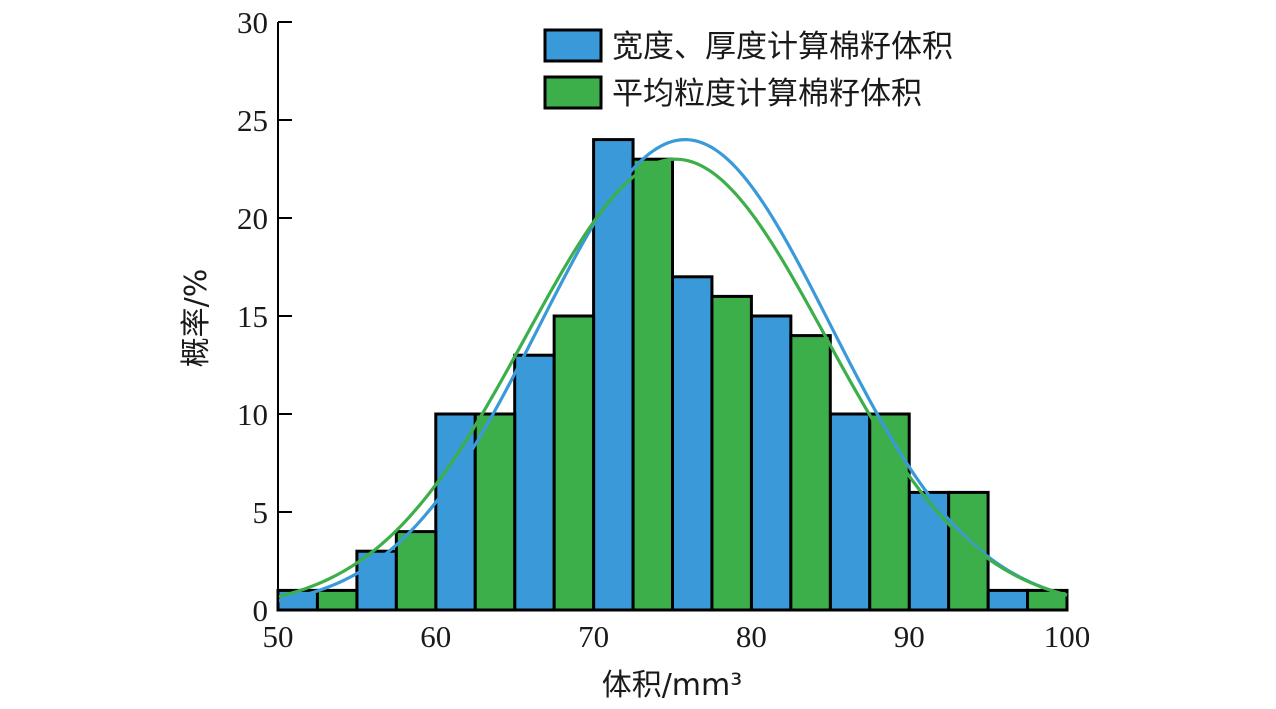 The width and height of the screenshot is (1276, 709). What do you see at coordinates (252, 120) in the screenshot?
I see `y-tick-label: 25` at bounding box center [252, 120].